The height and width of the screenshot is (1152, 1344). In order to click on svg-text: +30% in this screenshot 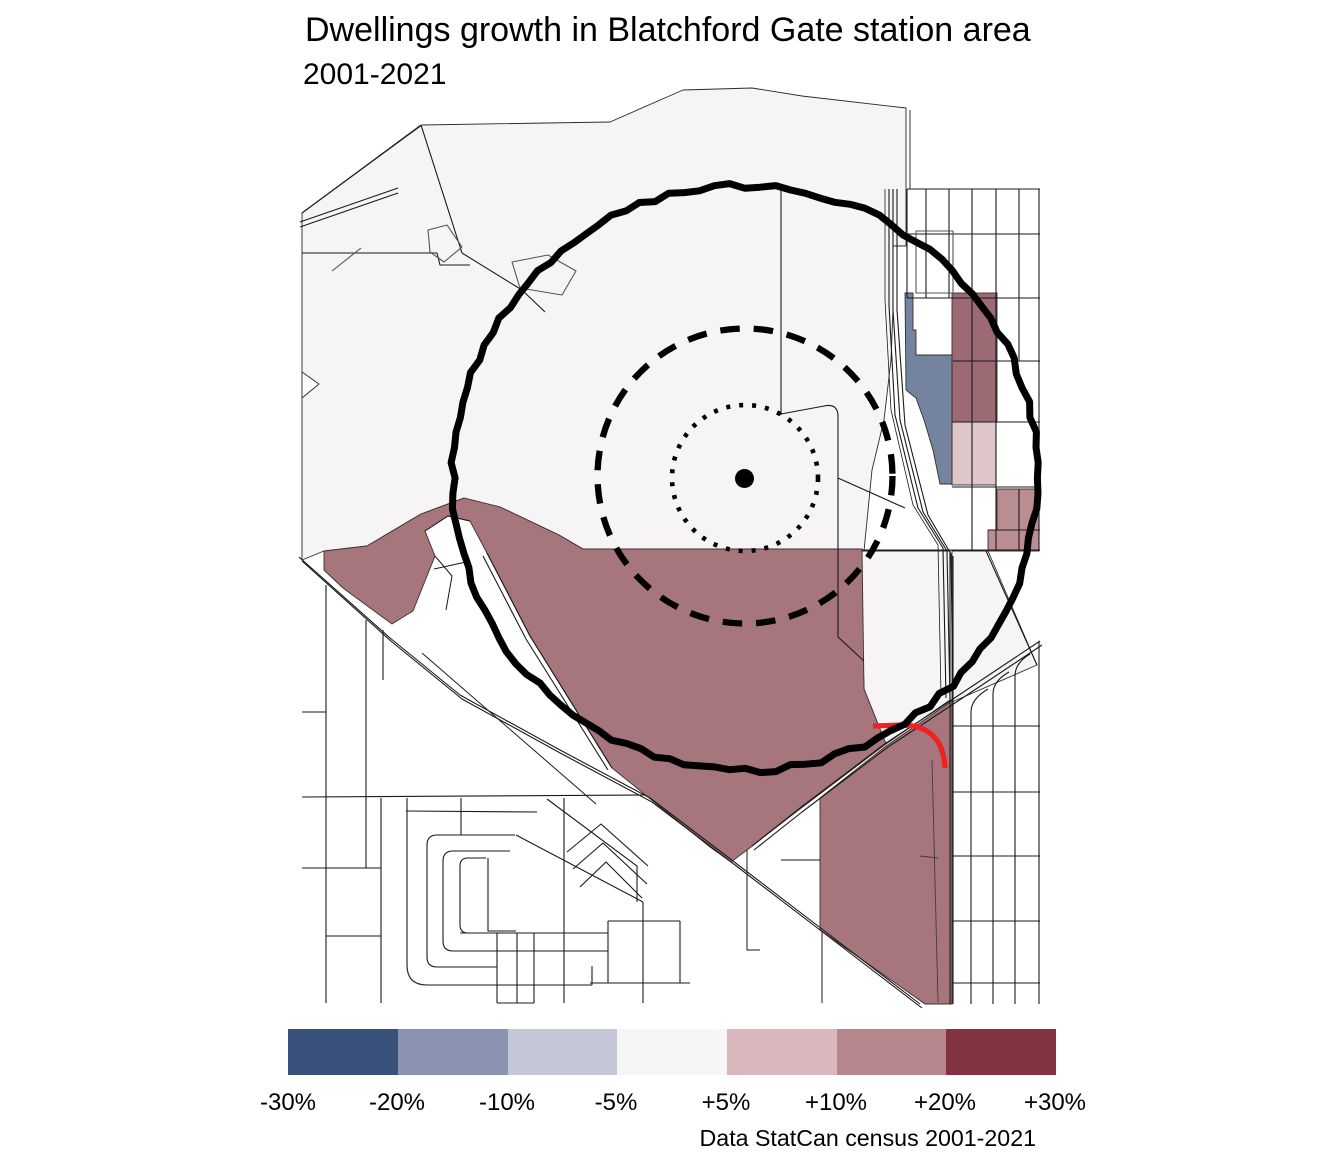, I will do `click(1055, 1102)`.